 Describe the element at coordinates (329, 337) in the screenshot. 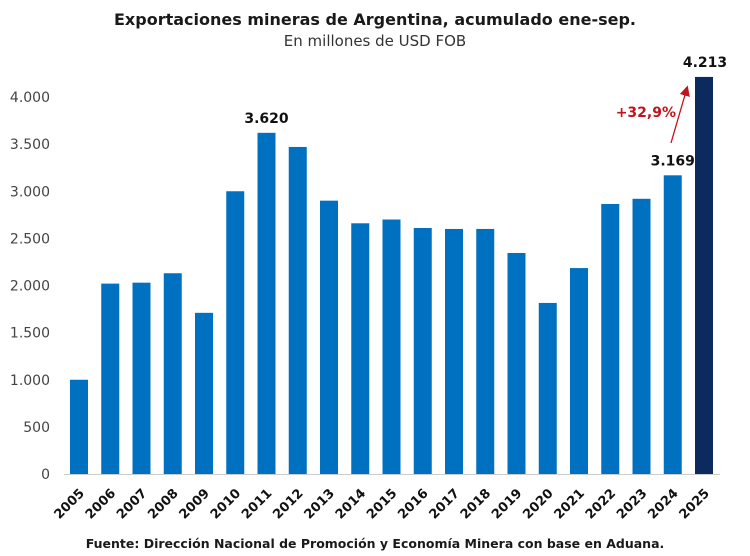

I see `bar-2013` at that location.